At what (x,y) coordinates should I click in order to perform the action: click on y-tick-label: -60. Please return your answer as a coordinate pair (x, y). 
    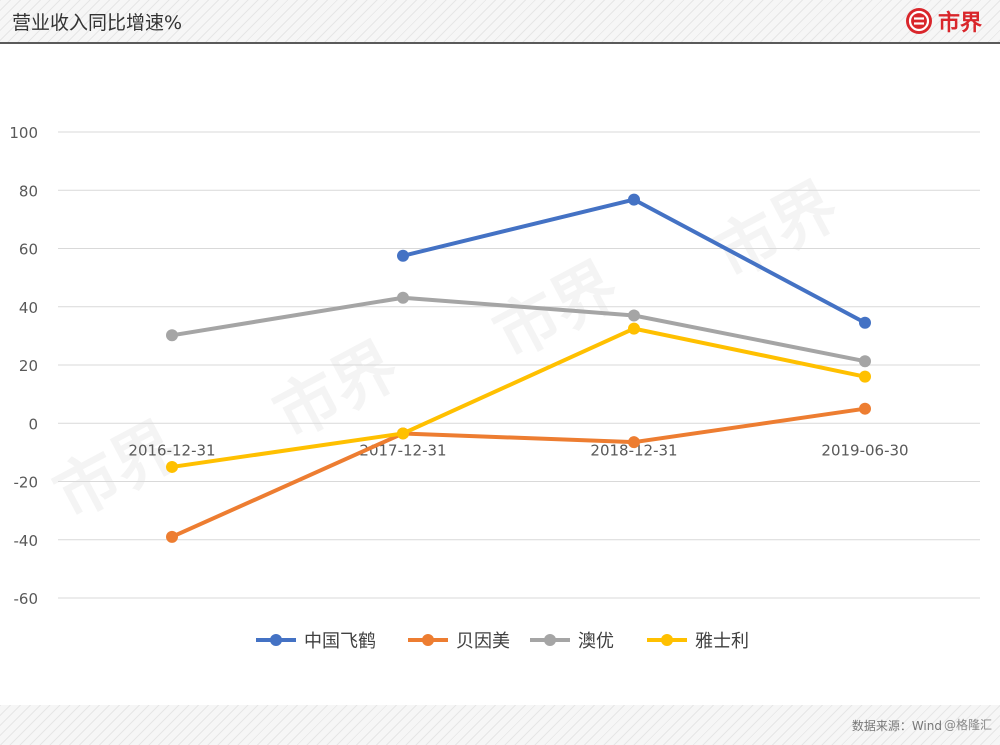
    Looking at the image, I should click on (26, 599).